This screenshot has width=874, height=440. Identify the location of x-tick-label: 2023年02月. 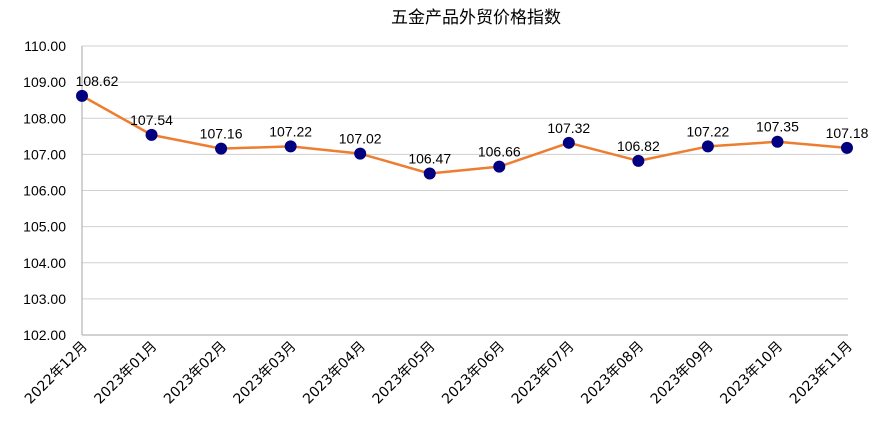
(195, 373).